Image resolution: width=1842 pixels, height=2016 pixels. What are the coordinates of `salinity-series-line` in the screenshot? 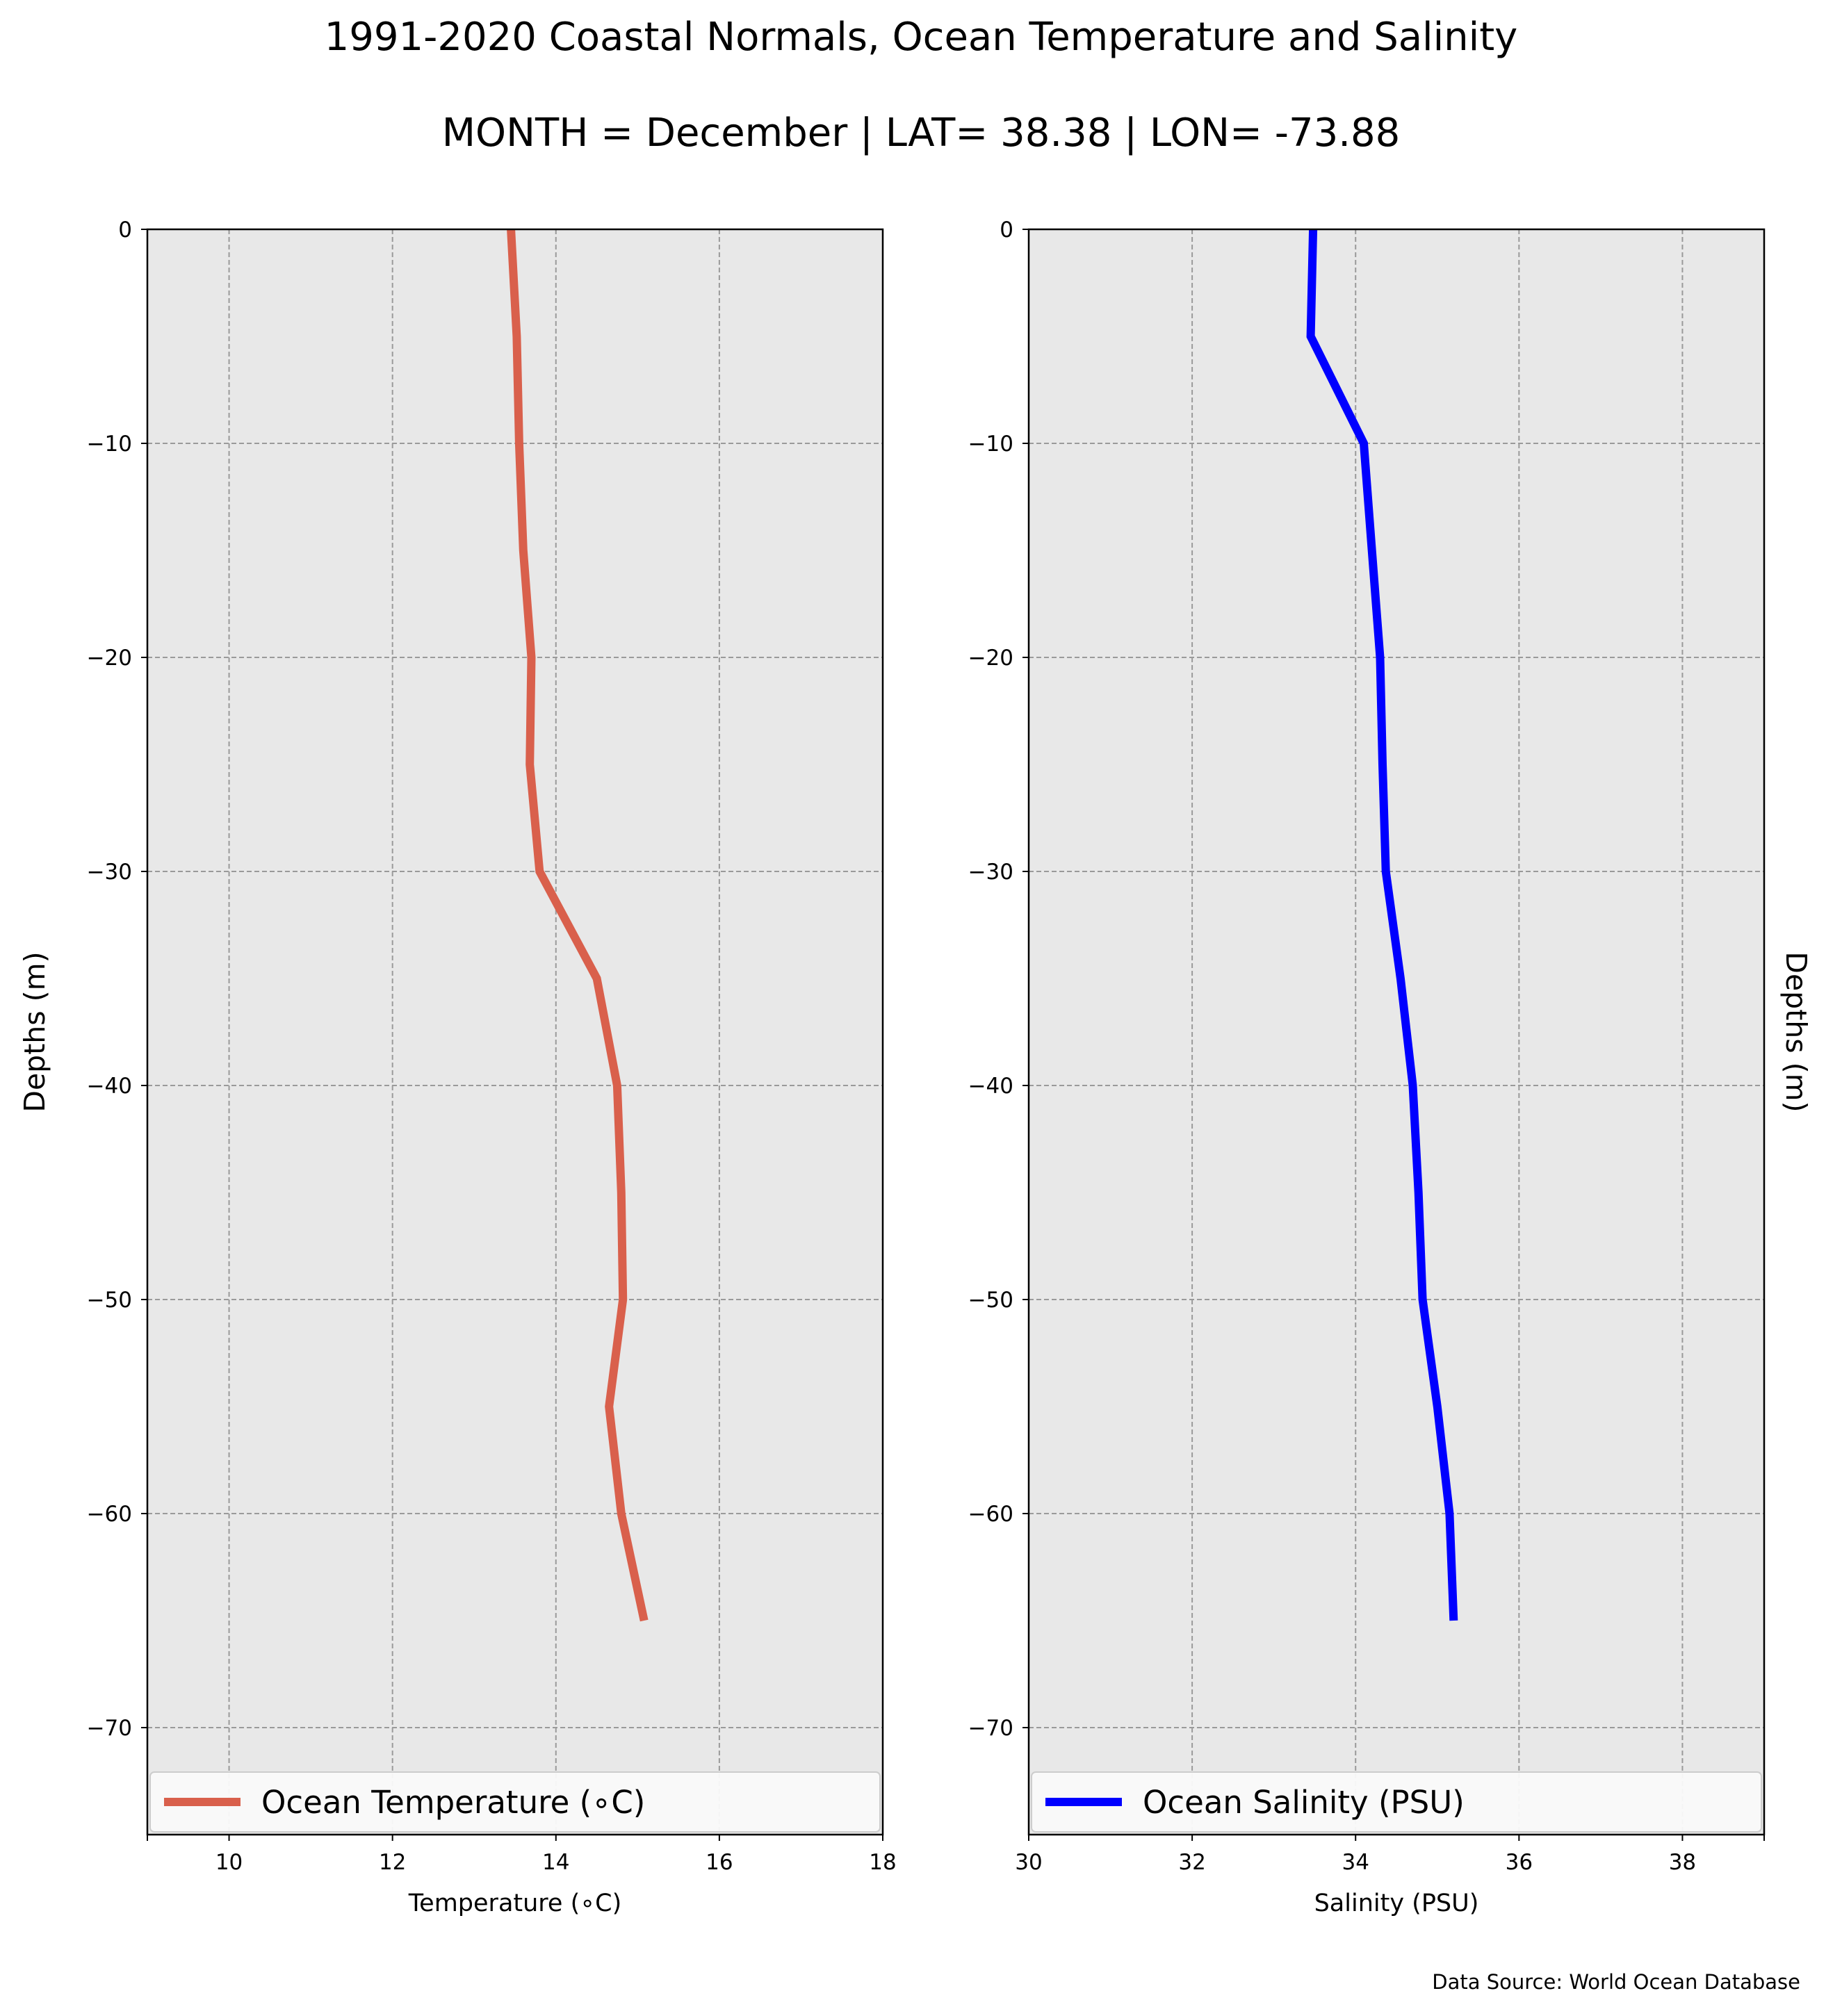 It's located at (1382, 925).